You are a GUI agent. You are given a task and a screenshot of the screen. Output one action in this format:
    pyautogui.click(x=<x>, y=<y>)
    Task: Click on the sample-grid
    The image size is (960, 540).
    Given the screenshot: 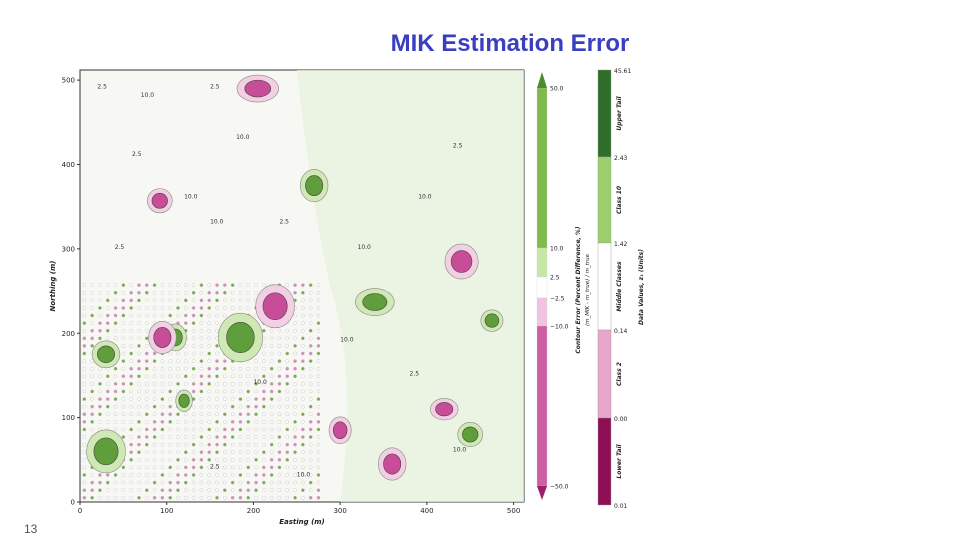 What is the action you would take?
    pyautogui.click(x=201, y=391)
    